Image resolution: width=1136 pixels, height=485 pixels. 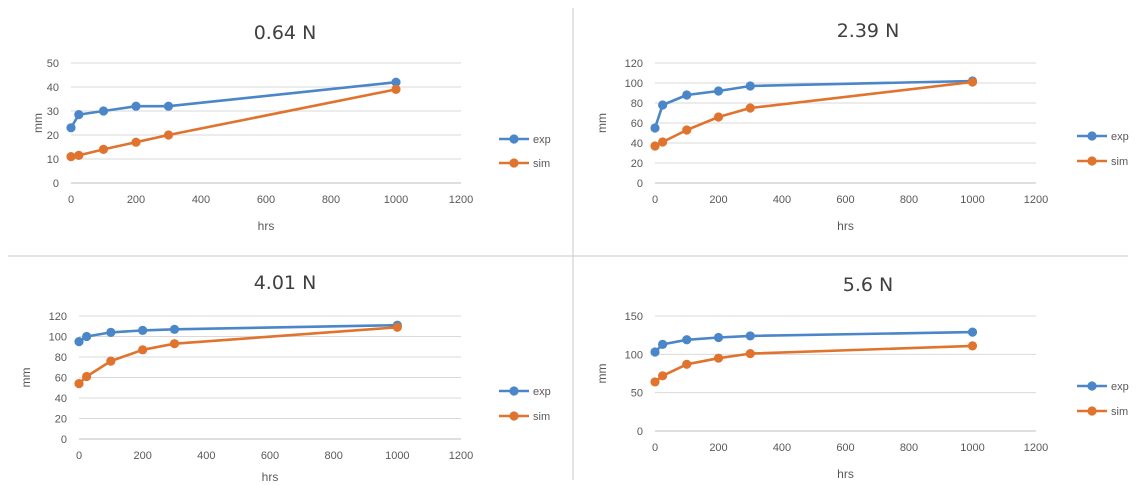 I want to click on chart-2-ytick-label: 40, so click(x=637, y=144).